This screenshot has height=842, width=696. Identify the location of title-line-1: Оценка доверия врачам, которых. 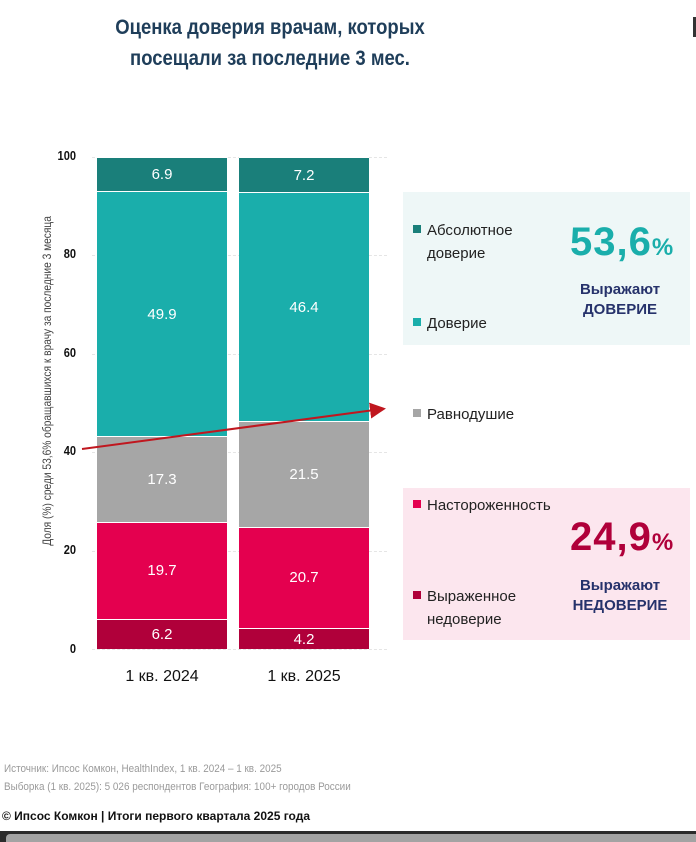
(270, 27).